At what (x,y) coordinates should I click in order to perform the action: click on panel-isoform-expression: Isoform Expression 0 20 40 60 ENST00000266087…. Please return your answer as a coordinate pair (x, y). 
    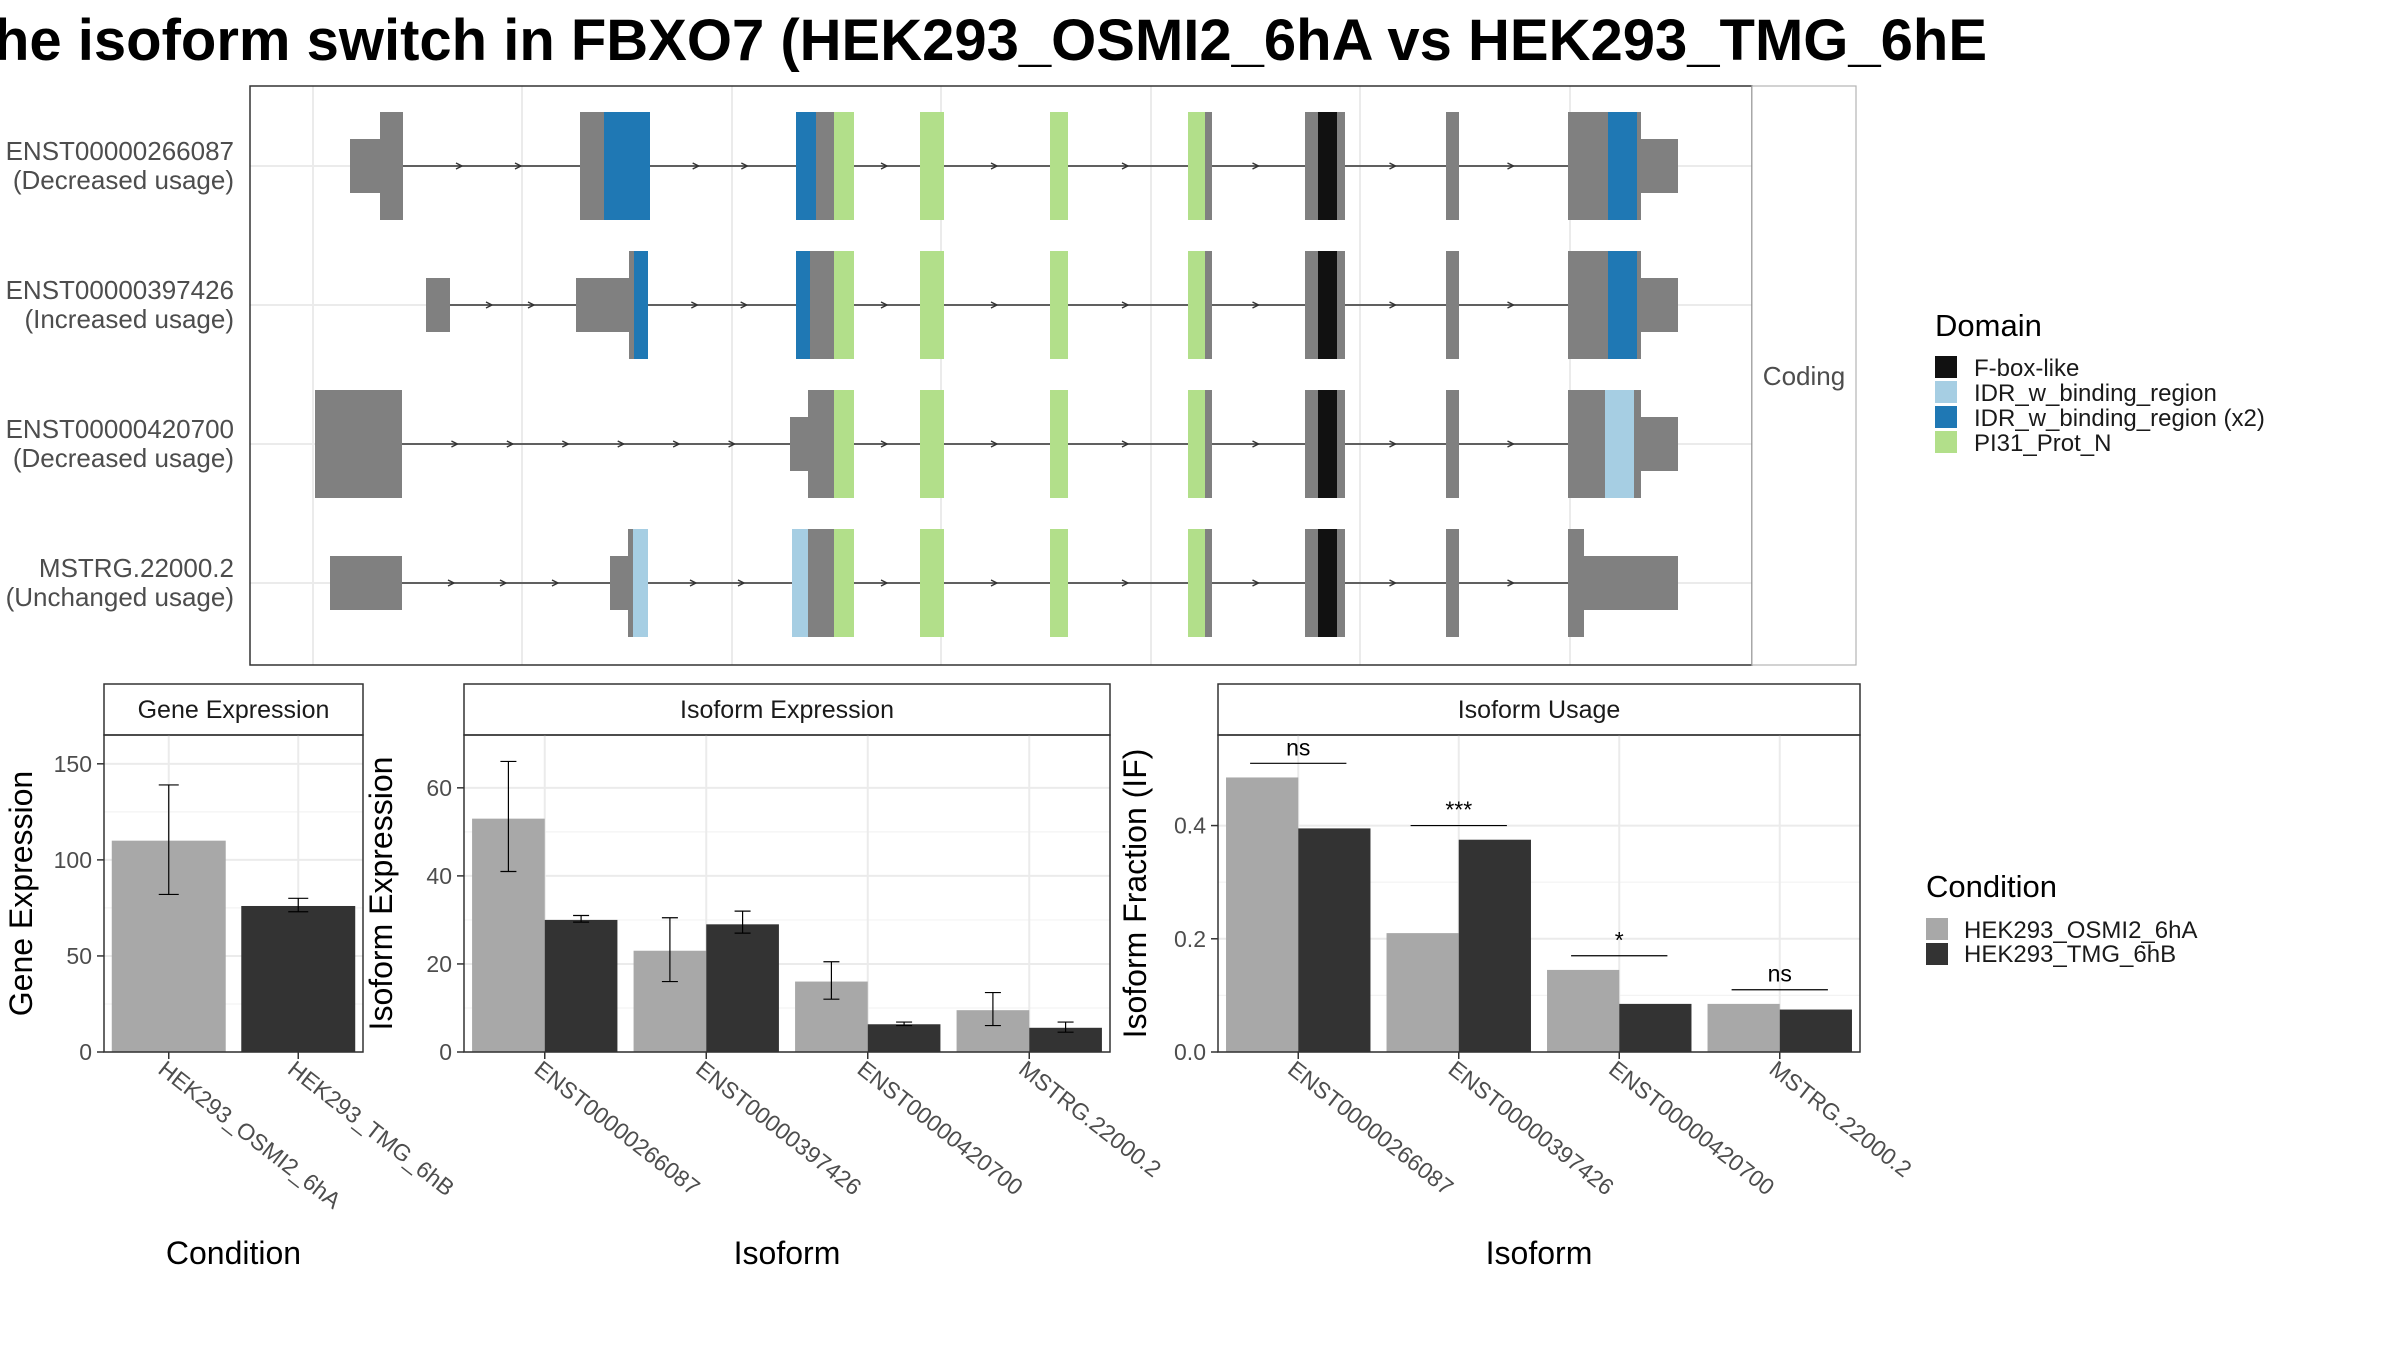
    Looking at the image, I should click on (764, 977).